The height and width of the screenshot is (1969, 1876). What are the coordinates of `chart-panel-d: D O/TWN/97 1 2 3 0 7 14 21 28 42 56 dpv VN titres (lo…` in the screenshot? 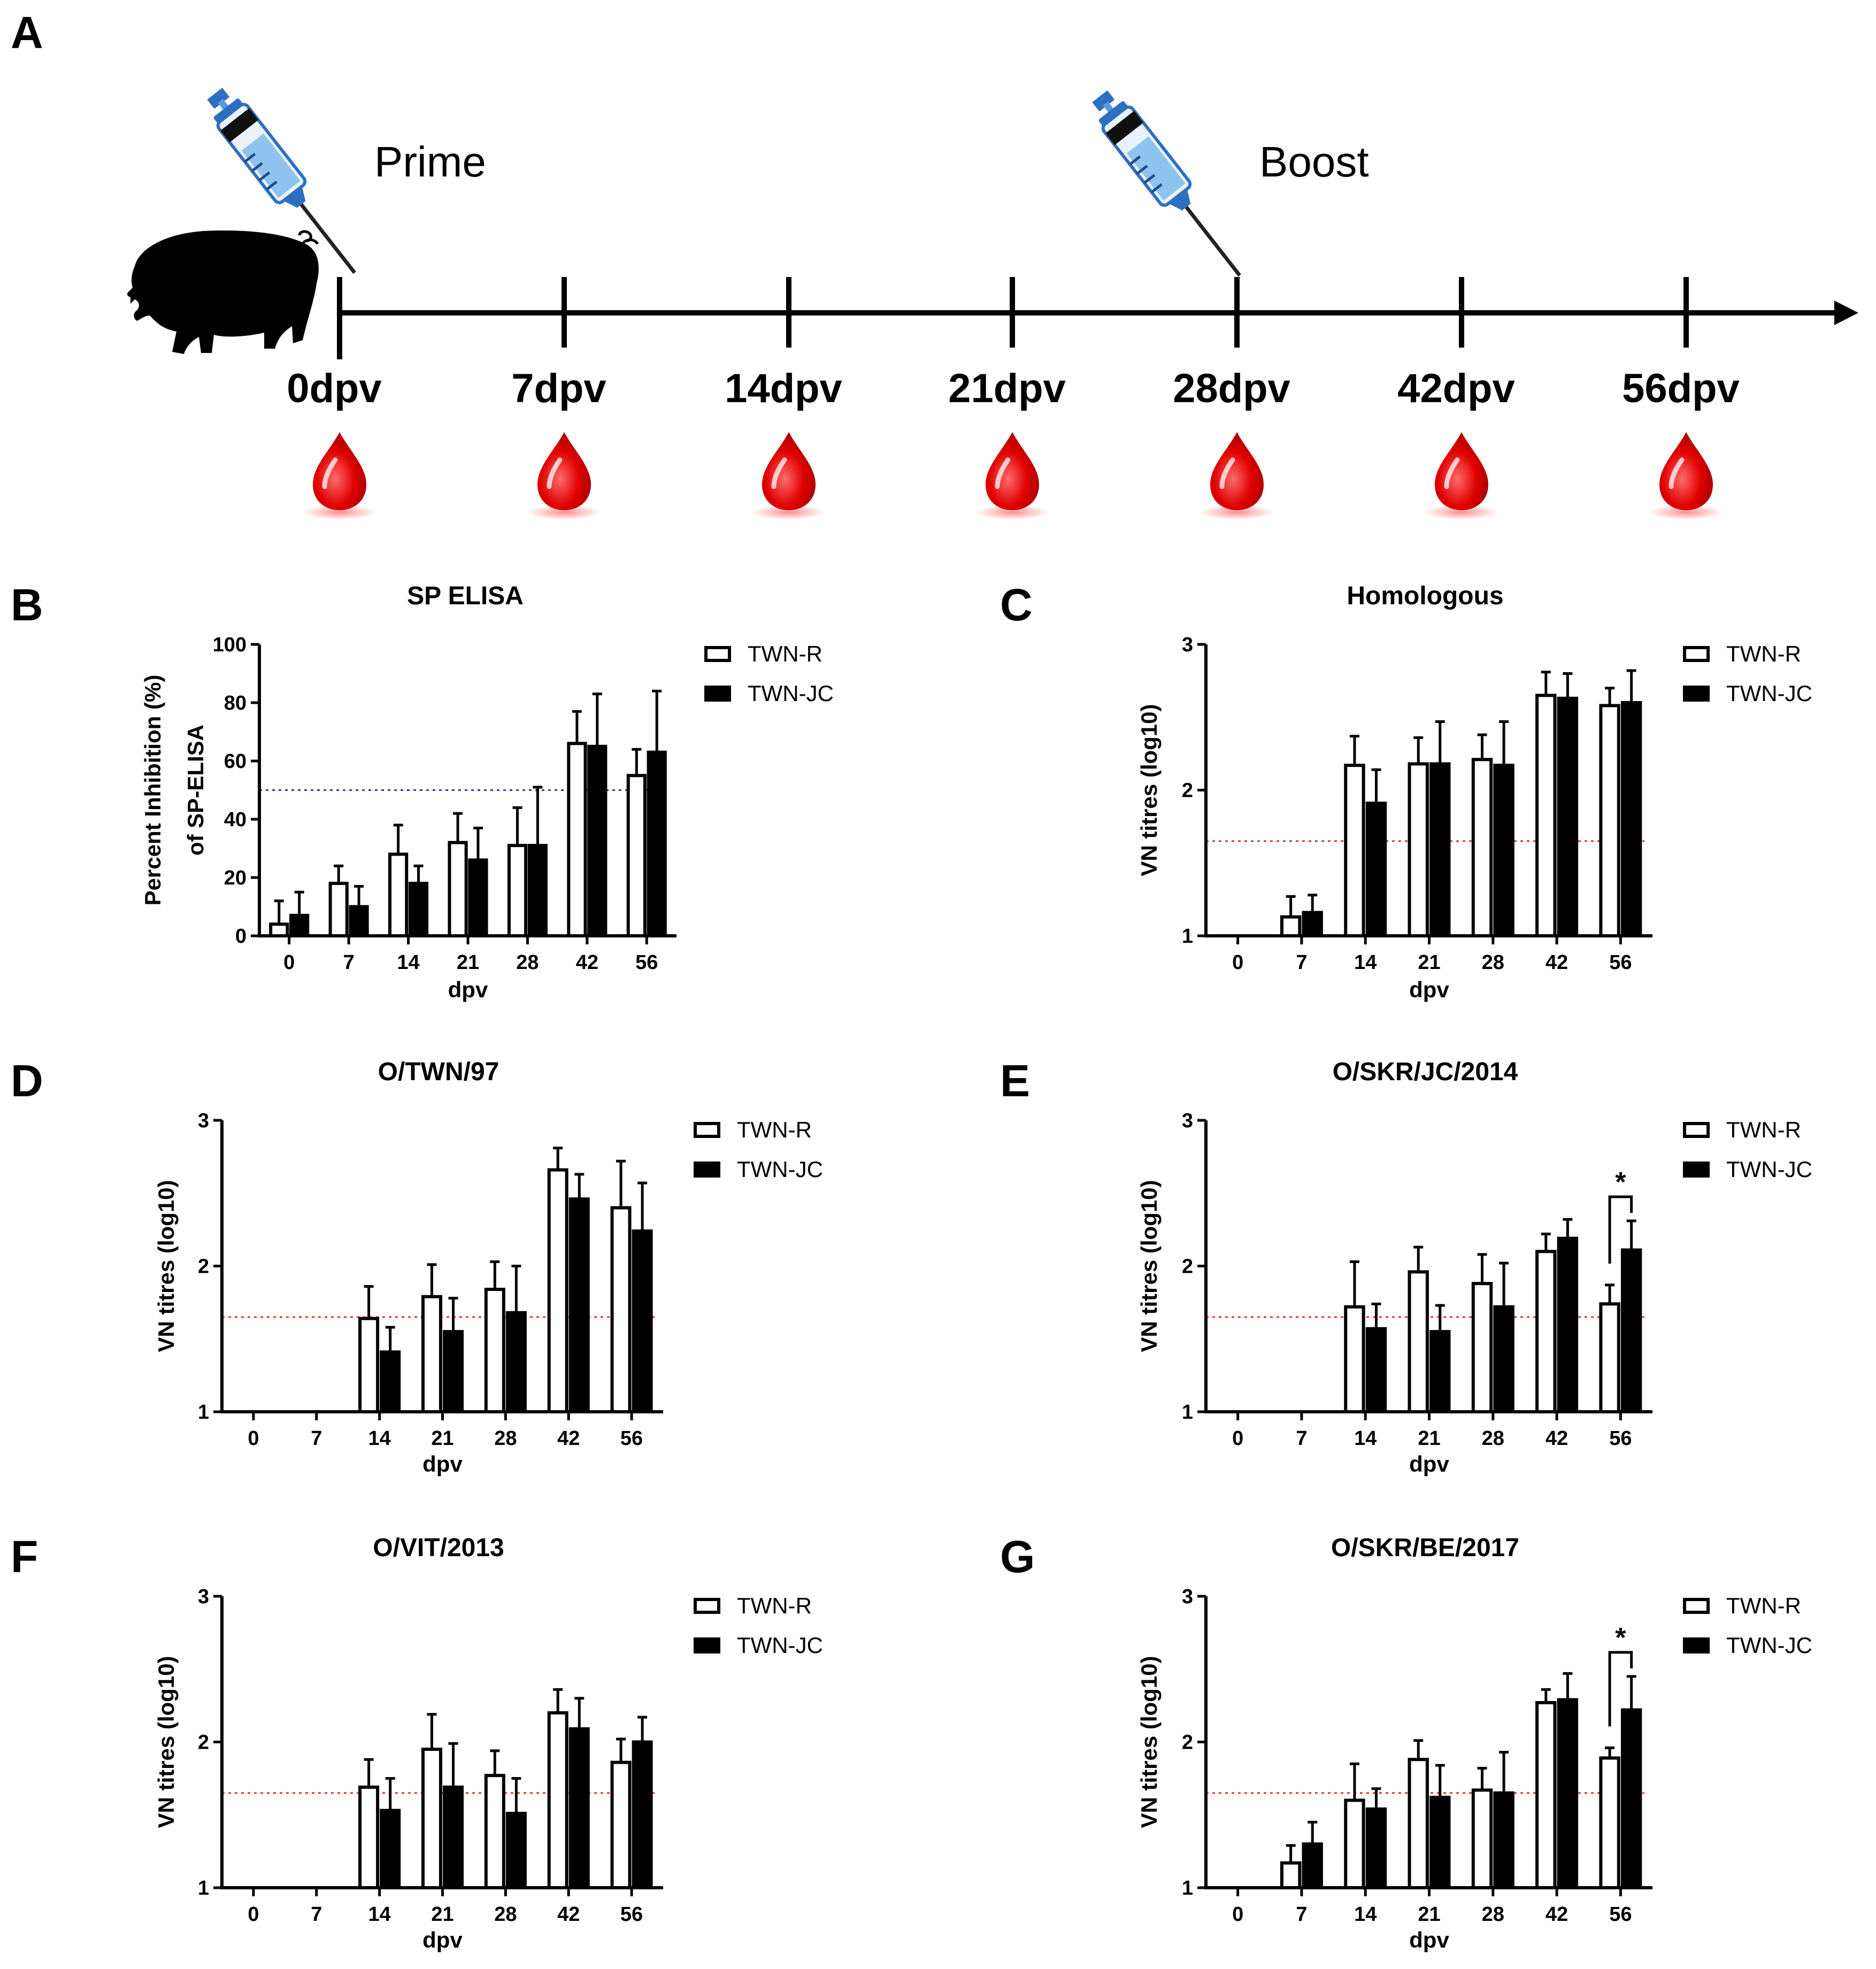 It's located at (417, 1266).